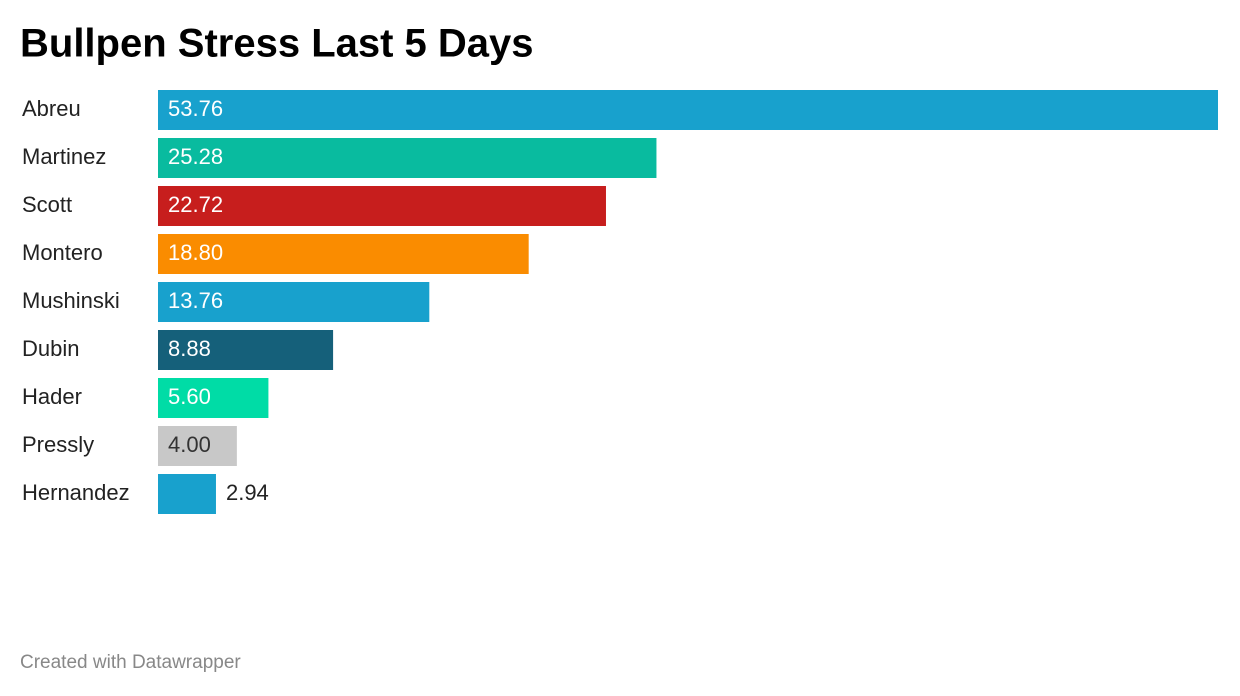 This screenshot has width=1240, height=696. Describe the element at coordinates (64, 156) in the screenshot. I see `category-label: Martinez` at that location.